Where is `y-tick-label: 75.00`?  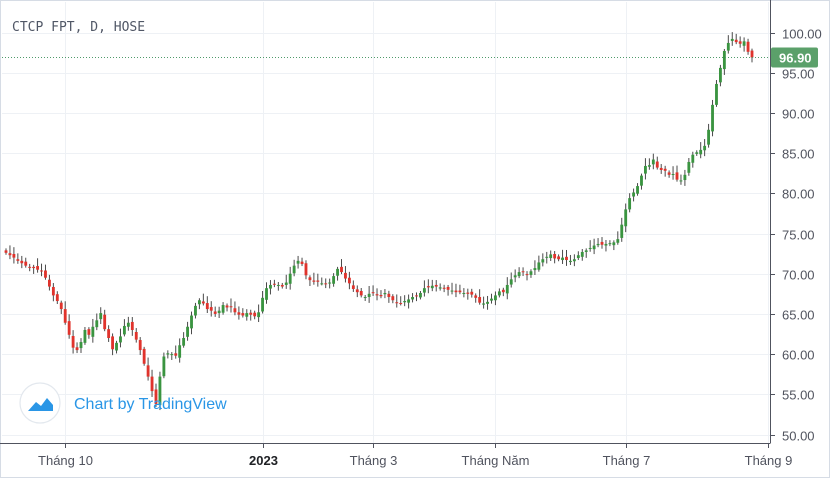 y-tick-label: 75.00 is located at coordinates (798, 235).